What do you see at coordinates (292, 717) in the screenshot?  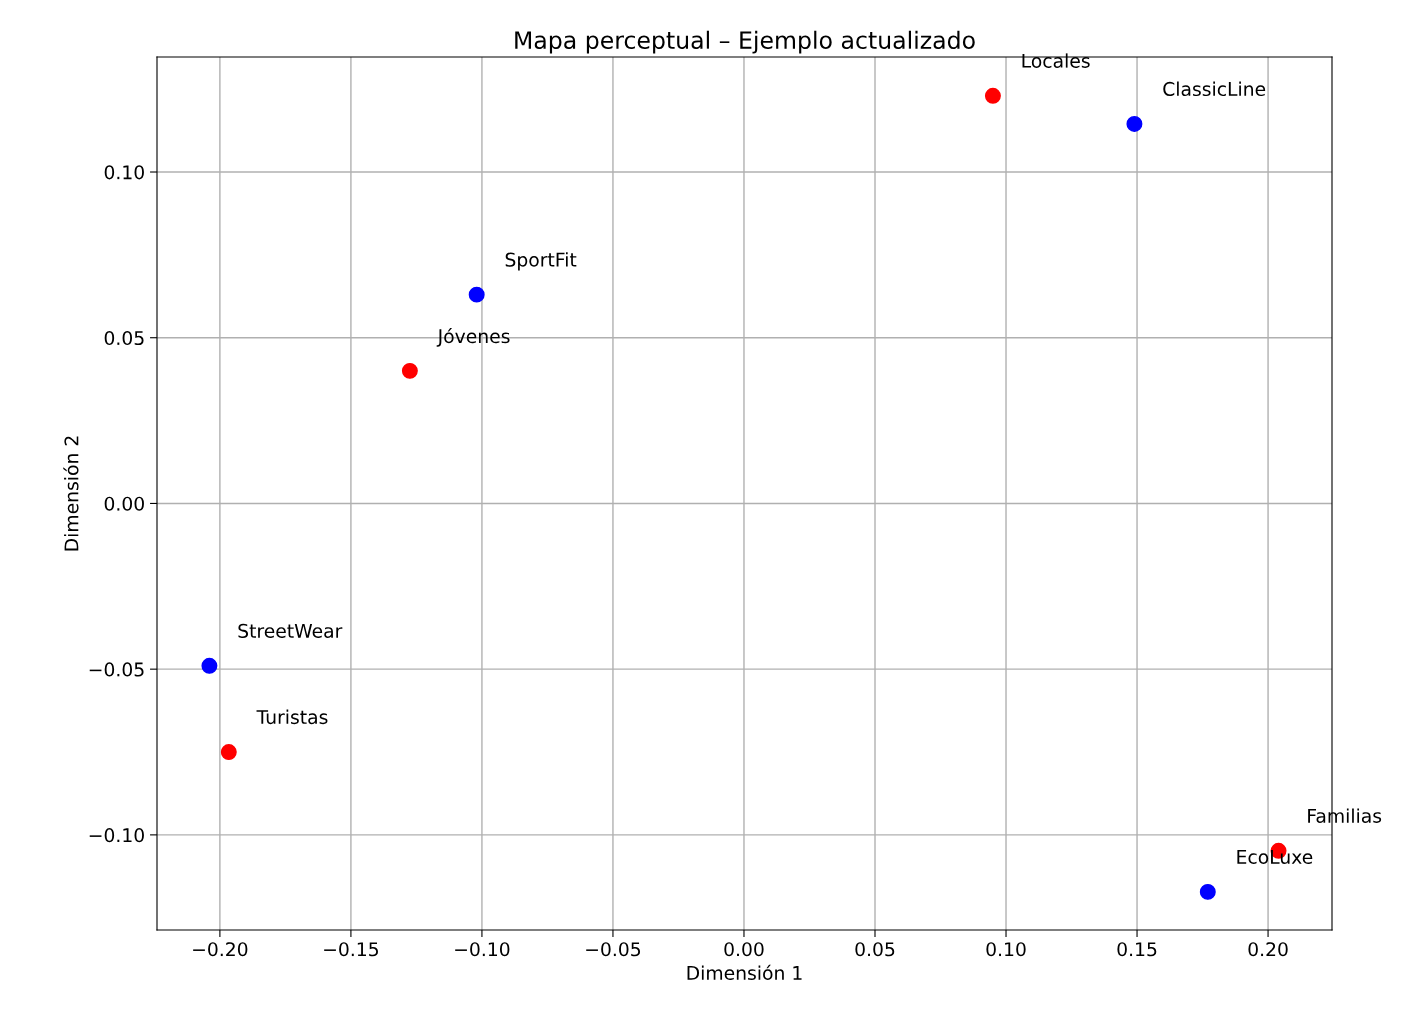 I see `annotation: Turistas` at bounding box center [292, 717].